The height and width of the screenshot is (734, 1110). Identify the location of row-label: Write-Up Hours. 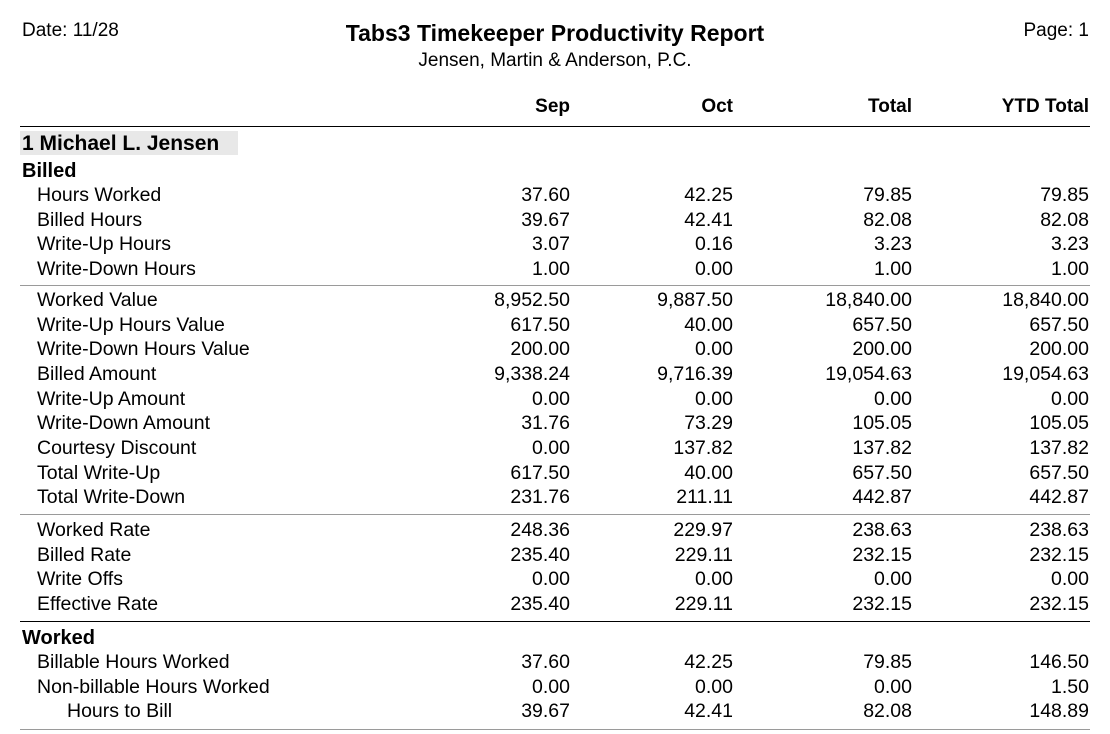
(104, 244).